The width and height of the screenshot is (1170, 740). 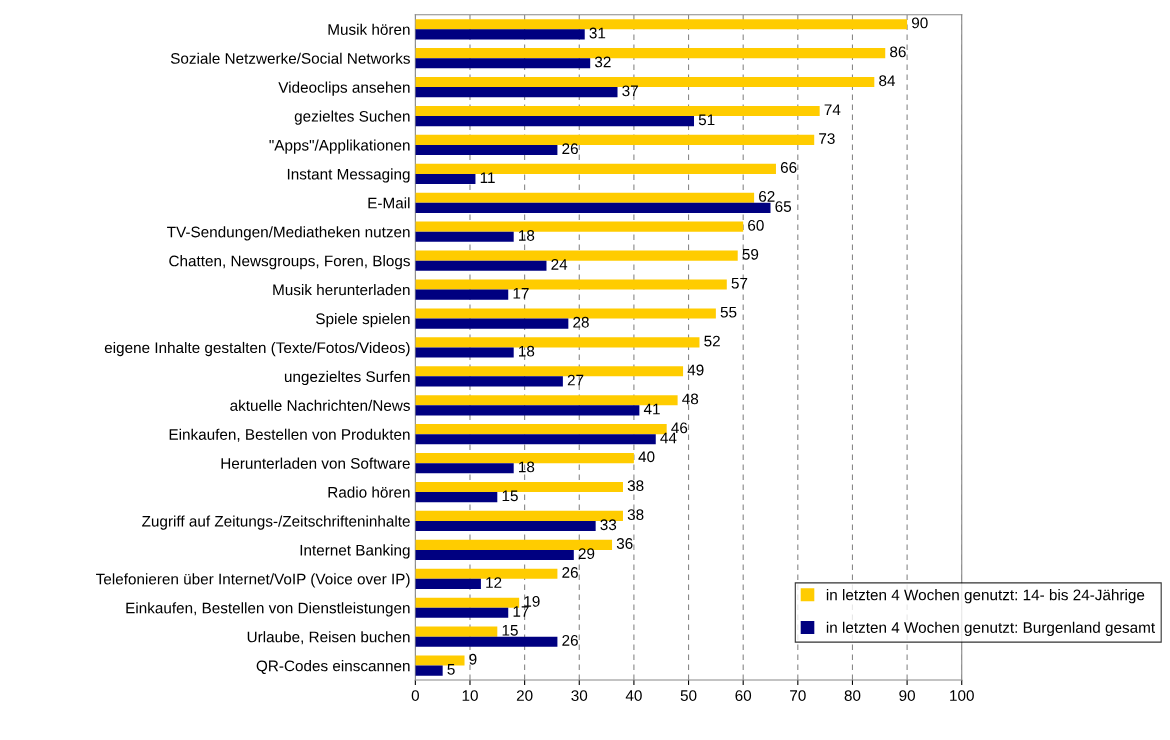 What do you see at coordinates (289, 435) in the screenshot?
I see `y-tick-label: Einkaufen, Bestellen von Produkten` at bounding box center [289, 435].